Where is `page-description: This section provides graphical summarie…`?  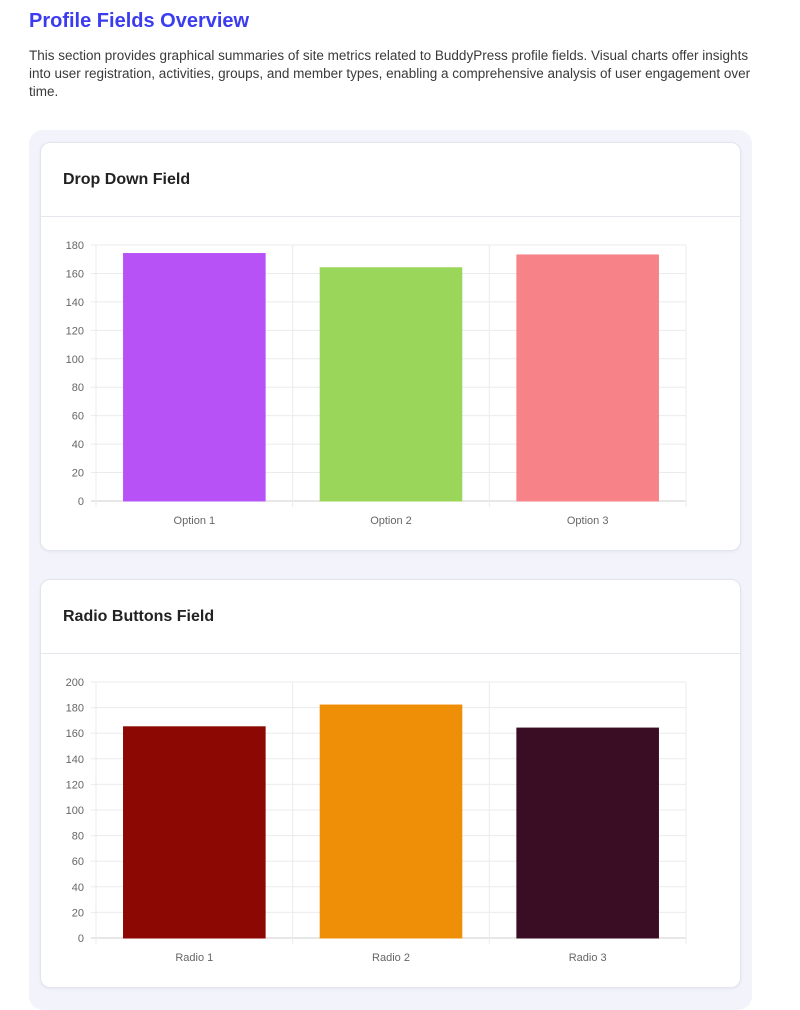
page-description: This section provides graphical summarie… is located at coordinates (390, 73).